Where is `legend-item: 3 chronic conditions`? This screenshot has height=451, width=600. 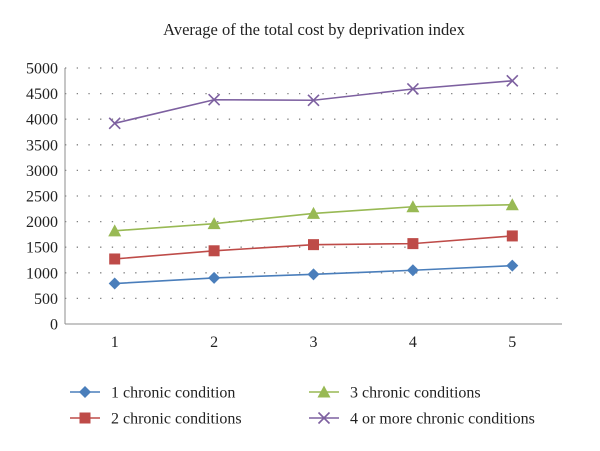 legend-item: 3 chronic conditions is located at coordinates (395, 393).